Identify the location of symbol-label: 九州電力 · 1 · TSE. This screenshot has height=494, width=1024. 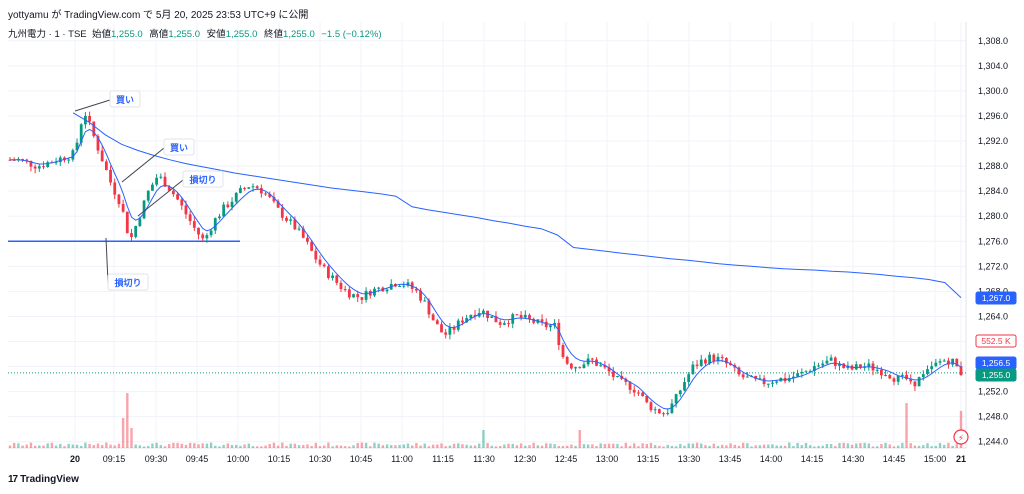
(47, 34).